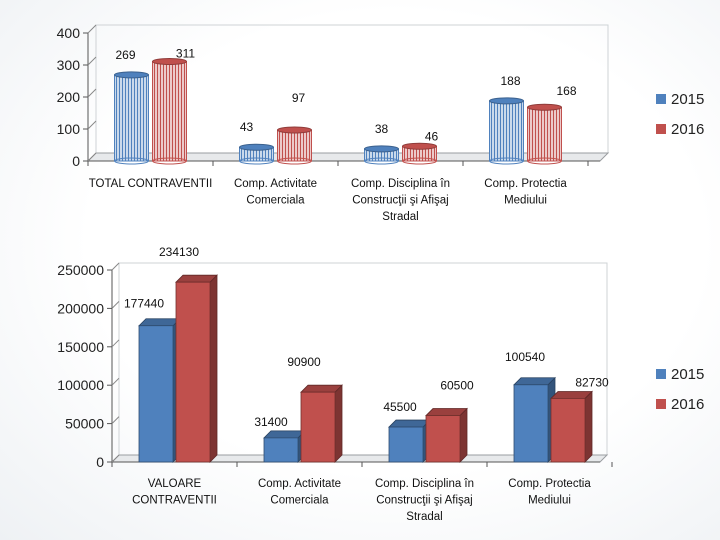  What do you see at coordinates (80, 308) in the screenshot?
I see `y-tick-label: 200000` at bounding box center [80, 308].